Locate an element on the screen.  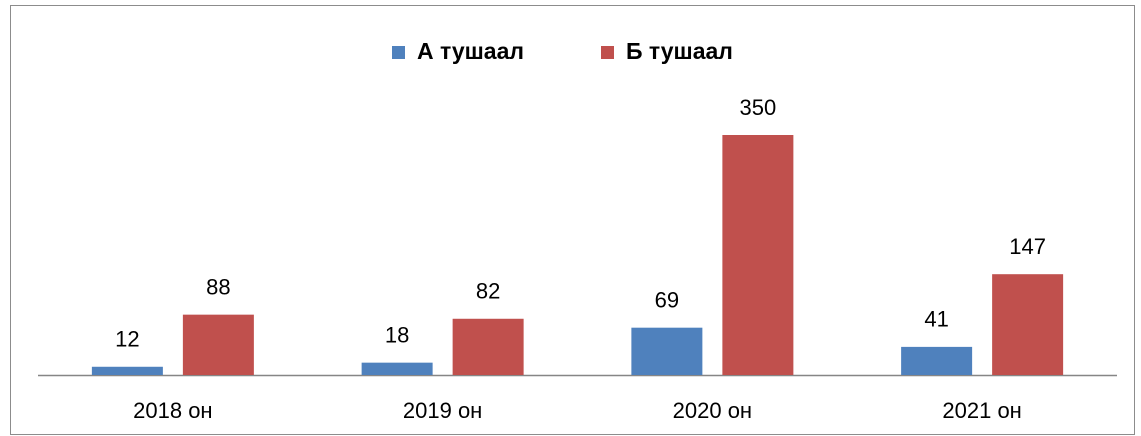
legend-label: А тушаал is located at coordinates (470, 51).